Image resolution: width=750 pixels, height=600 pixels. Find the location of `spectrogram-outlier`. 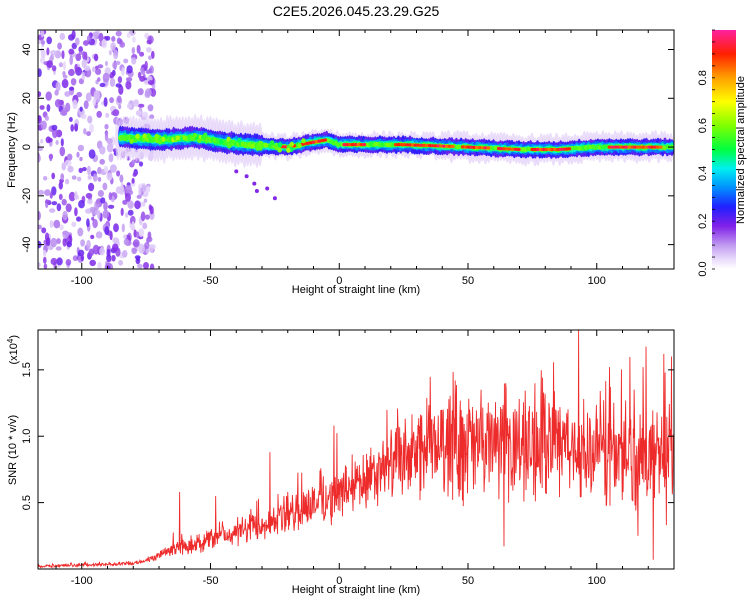

spectrogram-outlier is located at coordinates (267, 188).